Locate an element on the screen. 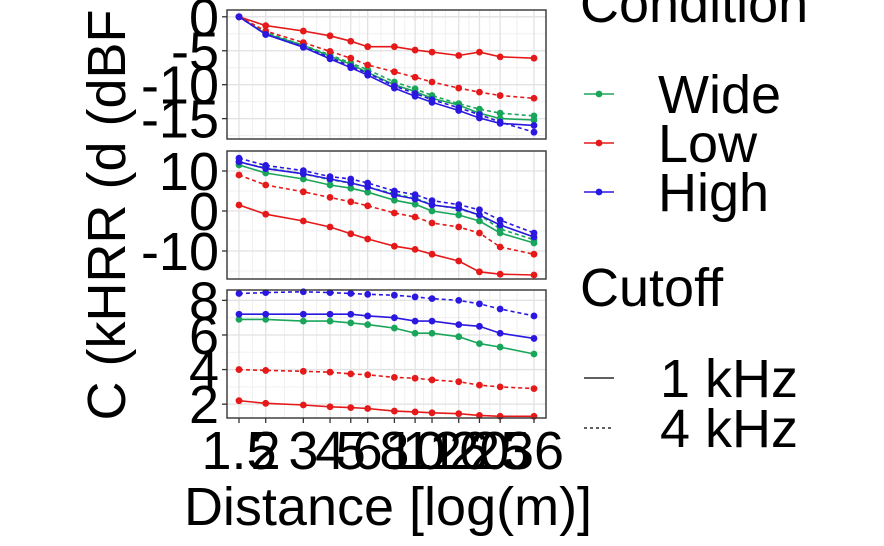 The width and height of the screenshot is (884, 546). x-tick-label: 4 is located at coordinates (330, 451).